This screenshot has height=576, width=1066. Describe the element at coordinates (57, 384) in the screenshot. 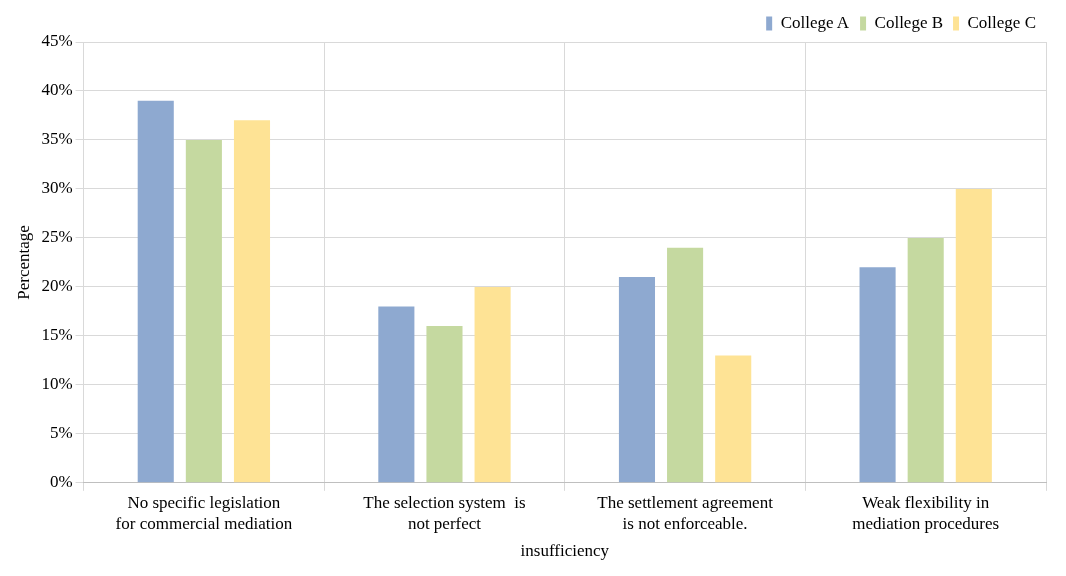

I see `y-tick-label: 10%` at that location.